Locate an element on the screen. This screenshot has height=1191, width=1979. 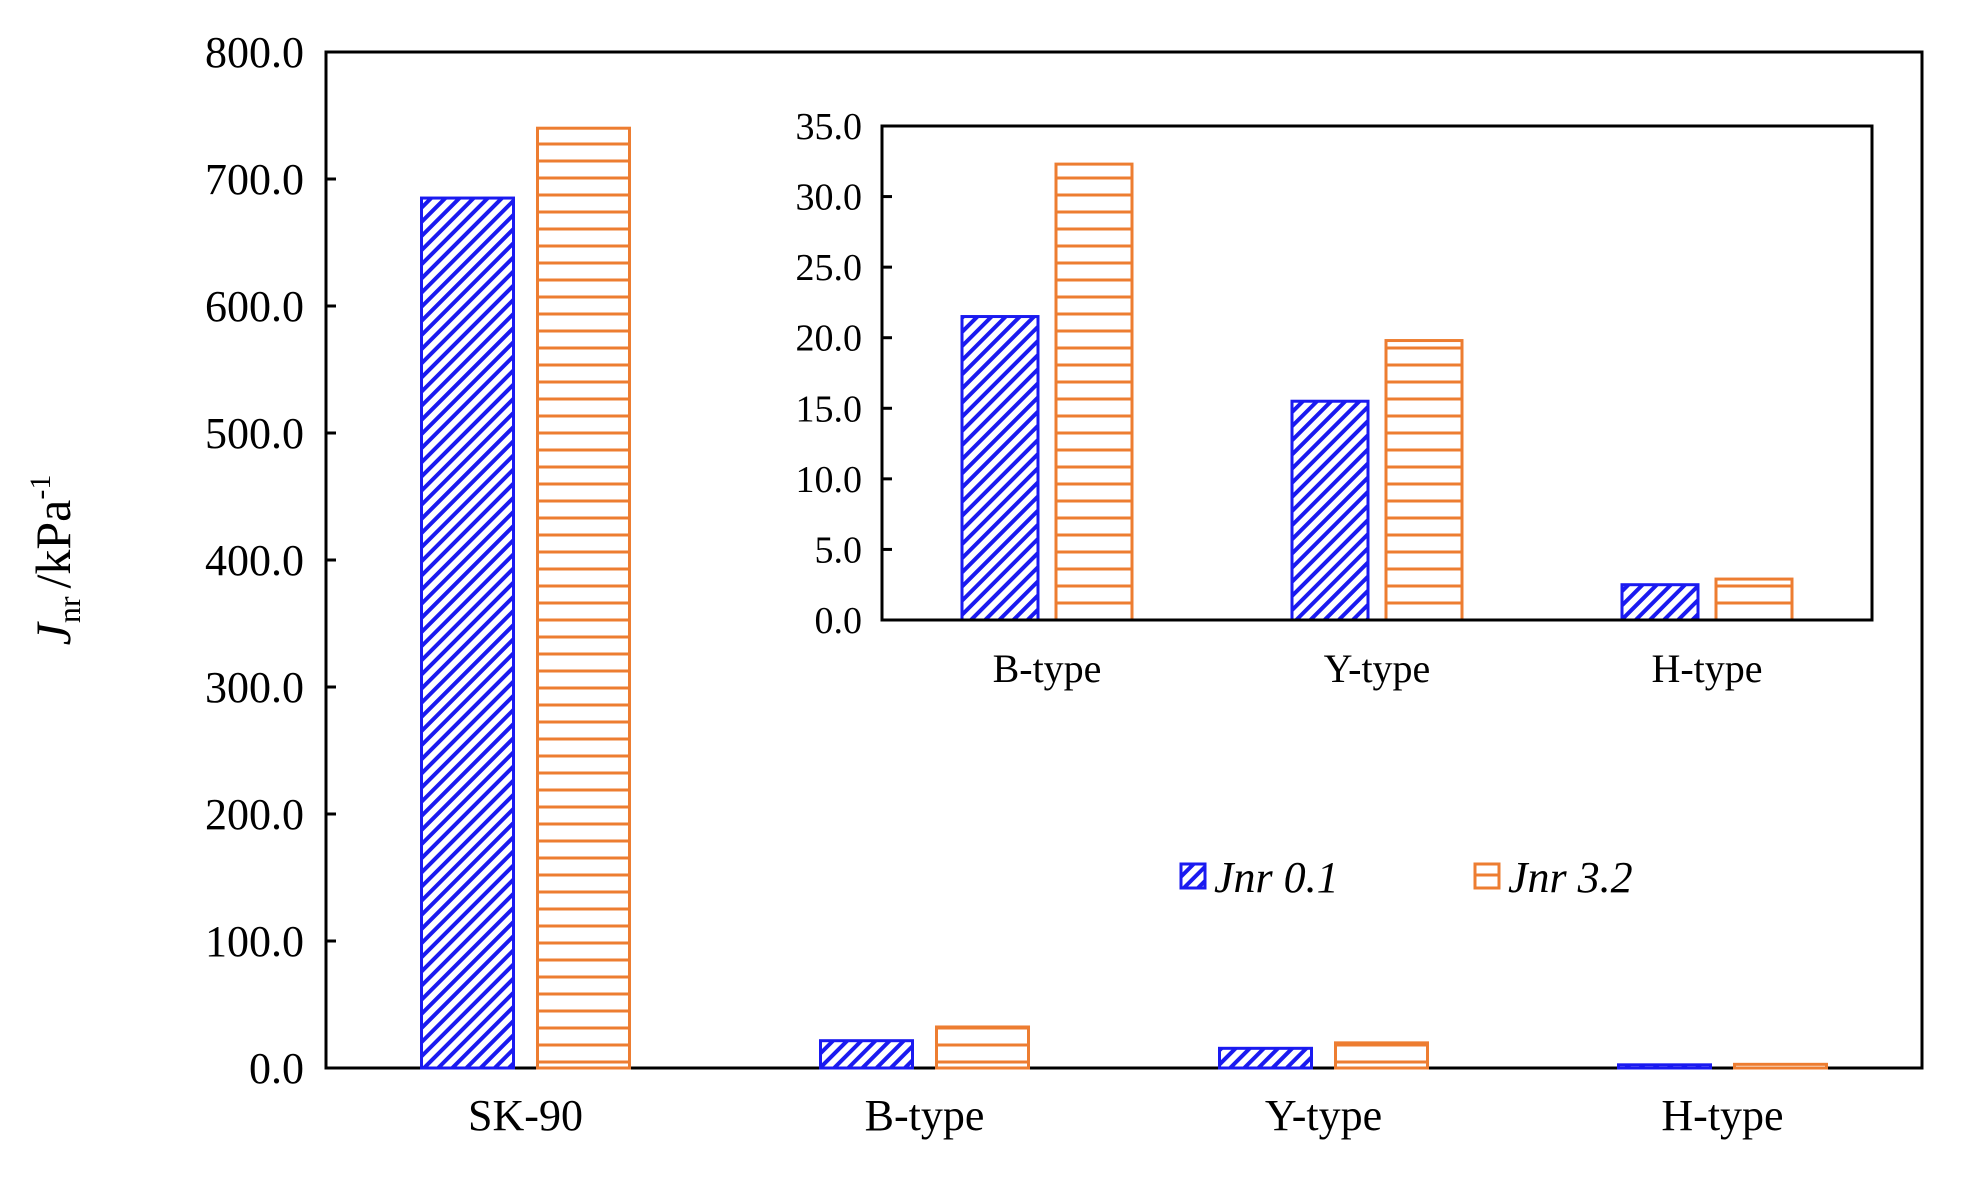
main-x-tick-label-y-type: Y-type is located at coordinates (1323, 1115).